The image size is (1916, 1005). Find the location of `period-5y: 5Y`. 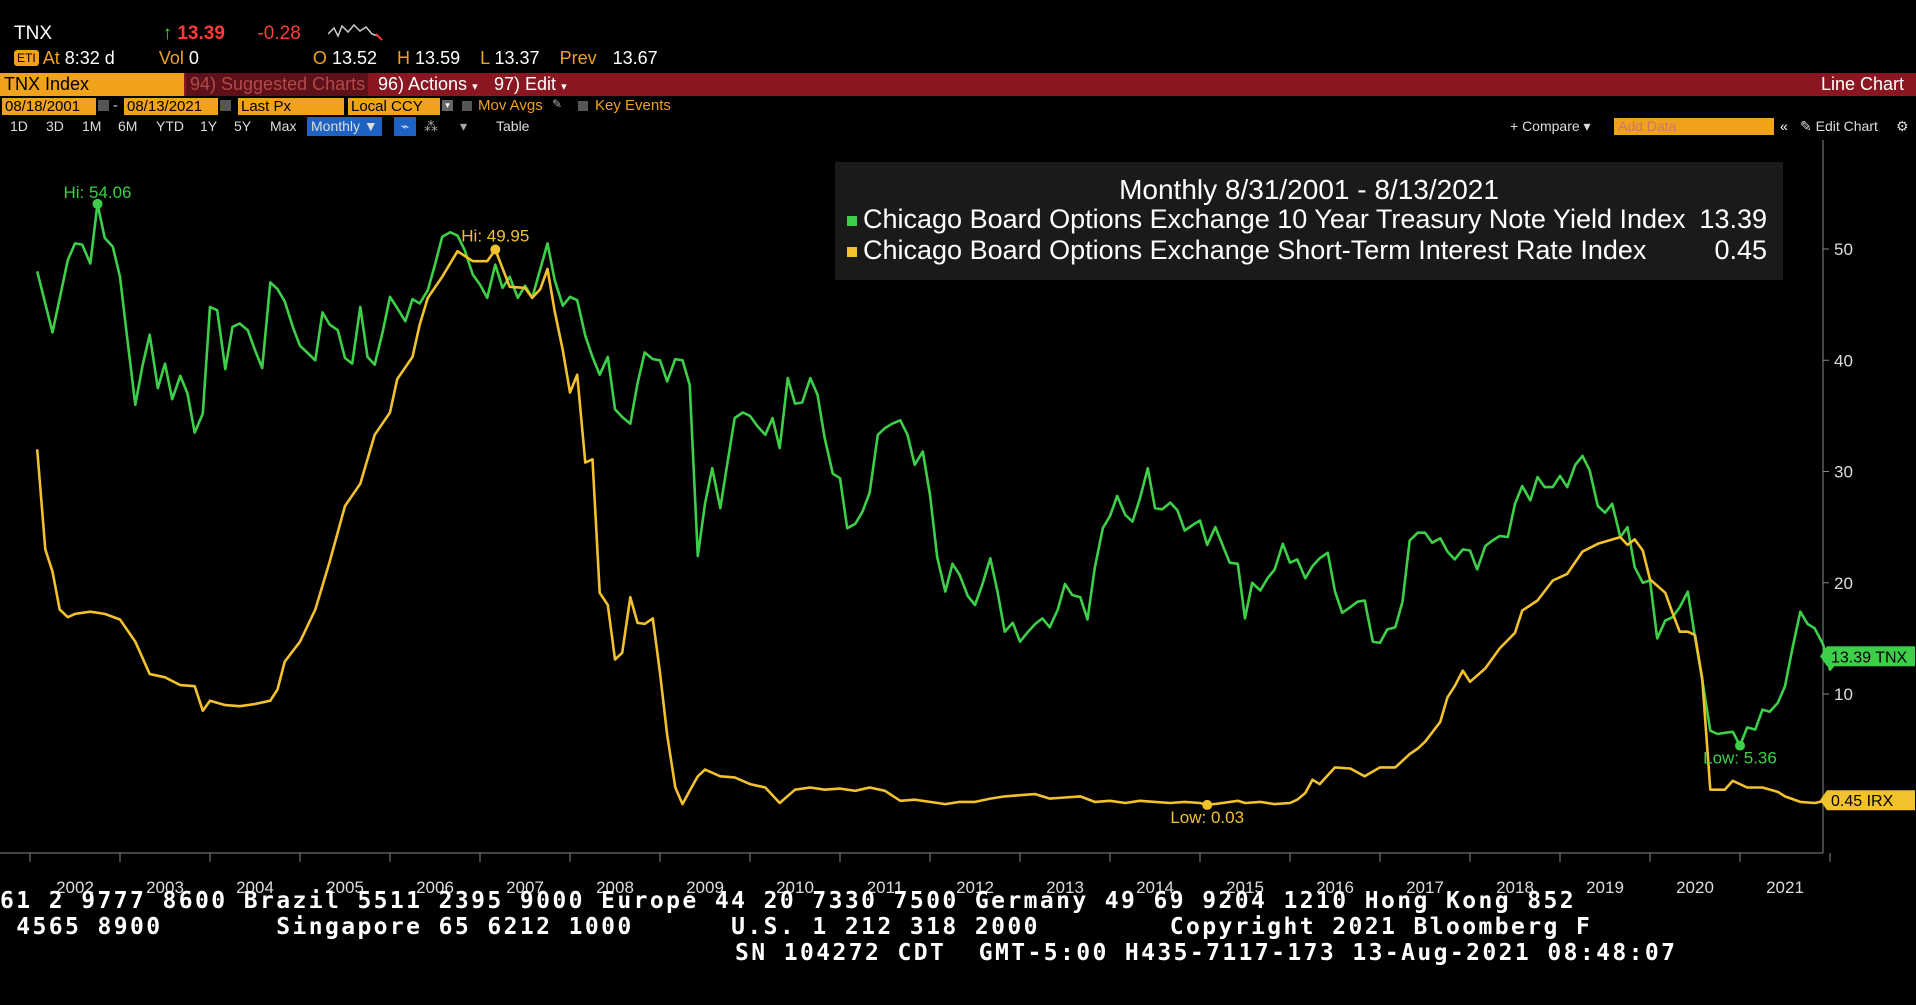

period-5y: 5Y is located at coordinates (243, 126).